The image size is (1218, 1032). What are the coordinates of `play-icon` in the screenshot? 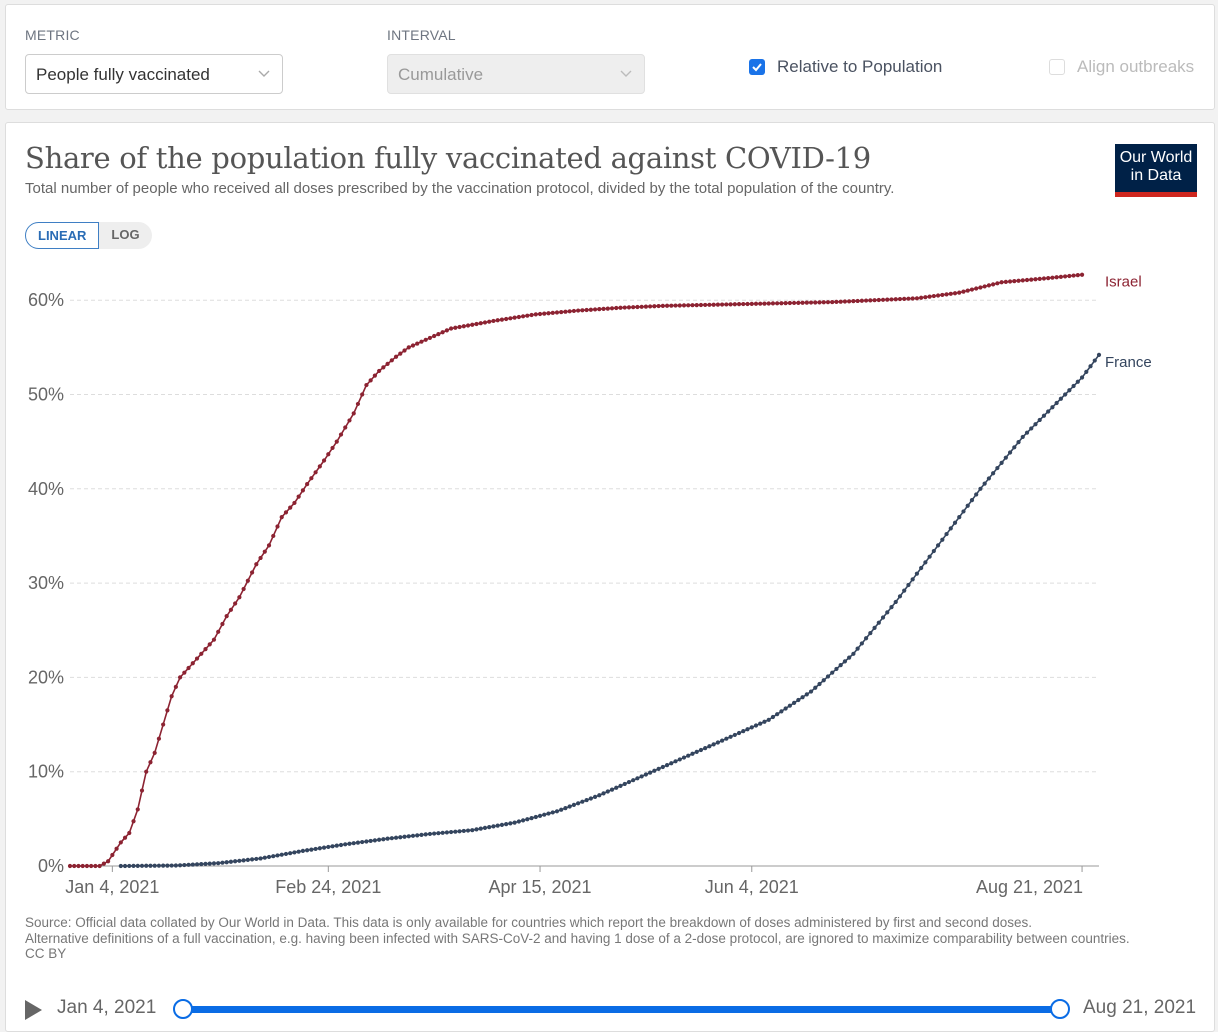 It's located at (33, 1010).